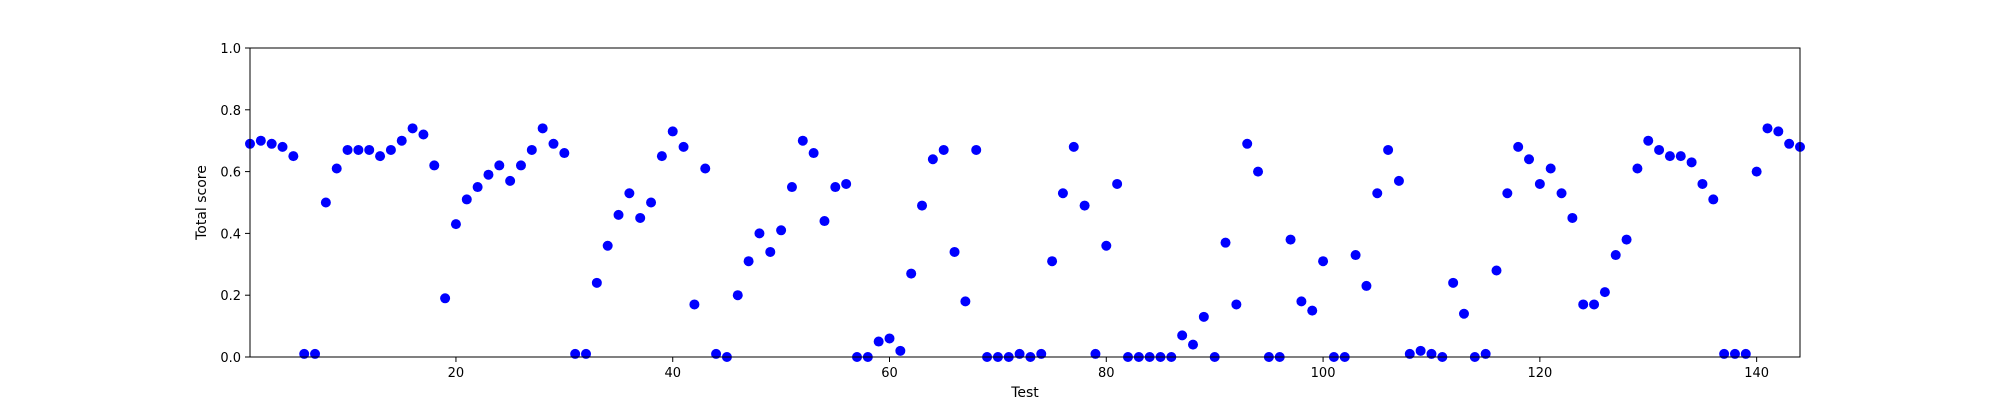 This screenshot has height=400, width=2000. I want to click on y-tick-label: 1.0, so click(230, 49).